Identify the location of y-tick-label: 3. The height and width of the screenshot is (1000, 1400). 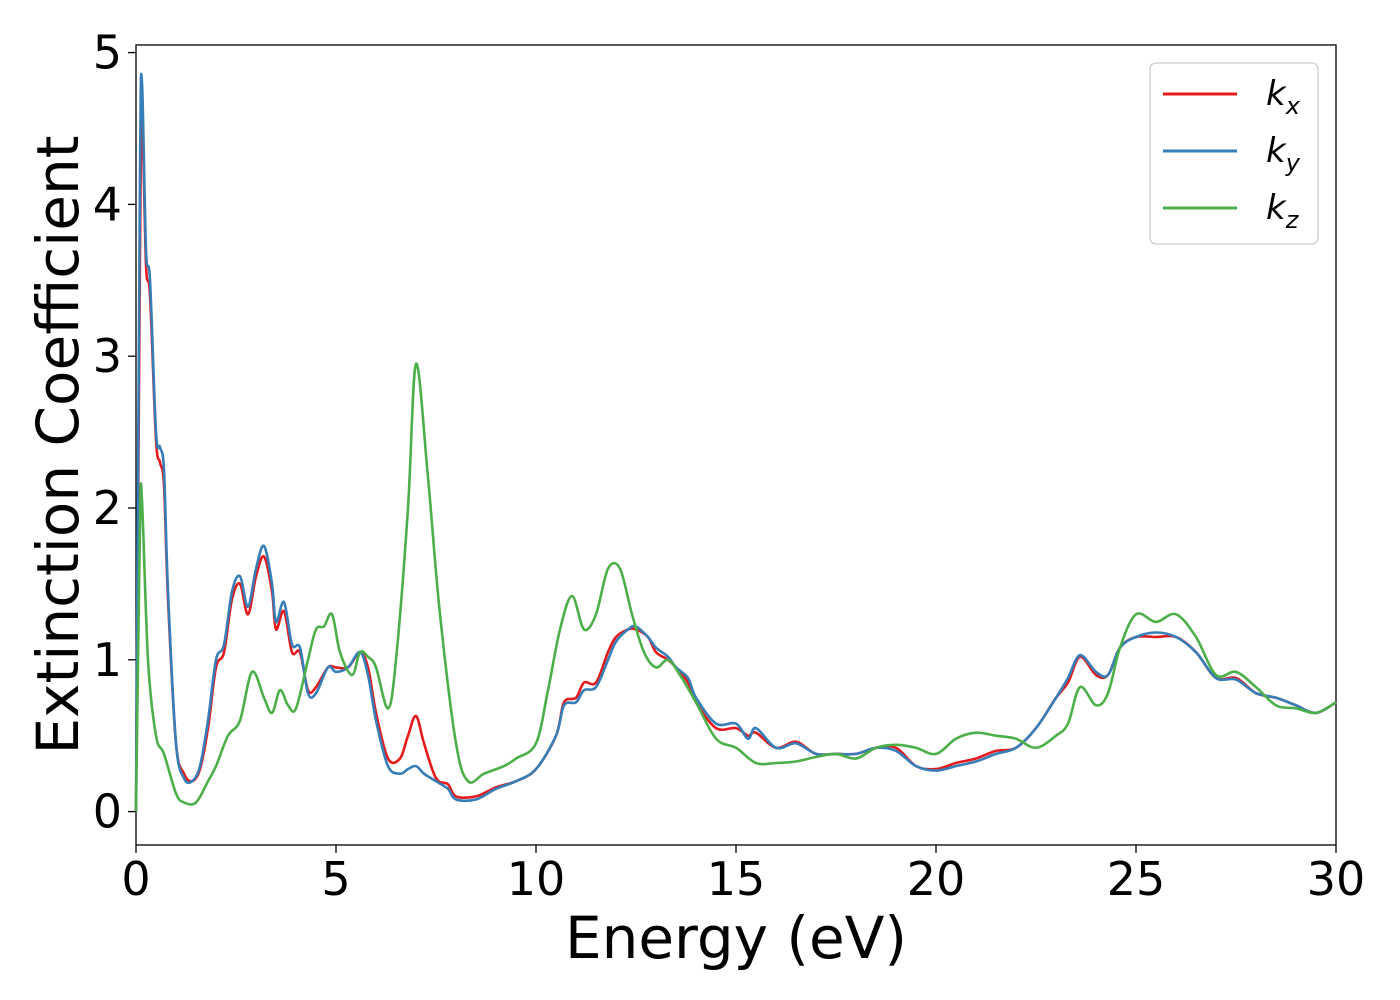
(107, 356).